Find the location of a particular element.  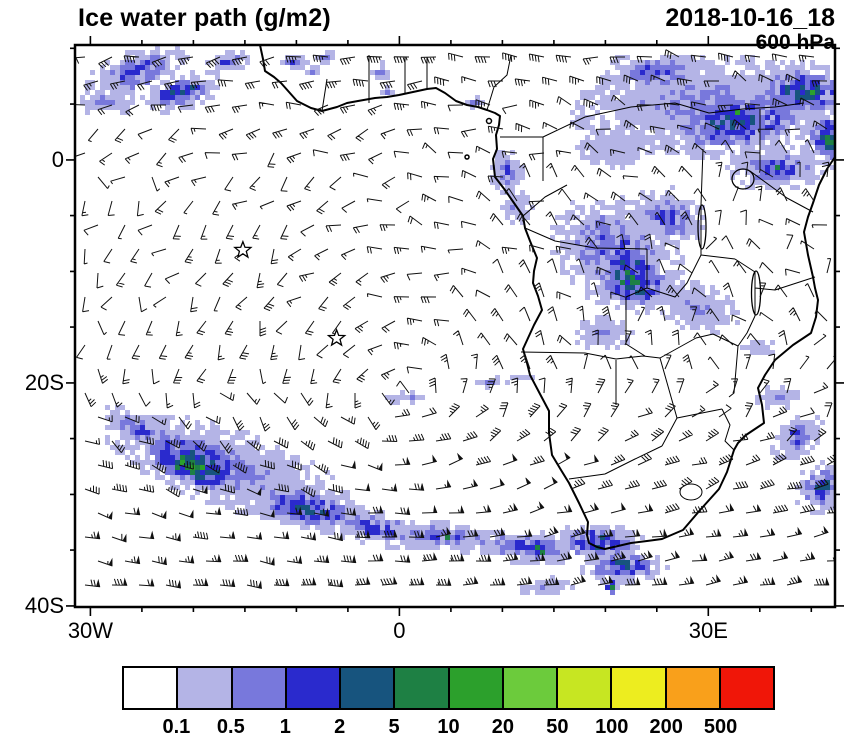

colorbar-level-label: 200 is located at coordinates (666, 727).